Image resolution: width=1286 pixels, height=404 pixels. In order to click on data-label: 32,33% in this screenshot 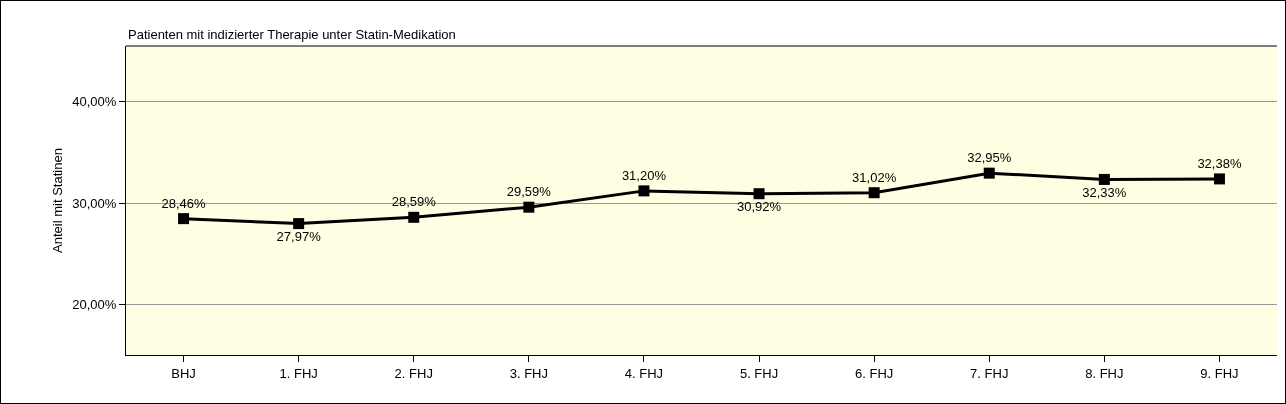, I will do `click(1104, 193)`.